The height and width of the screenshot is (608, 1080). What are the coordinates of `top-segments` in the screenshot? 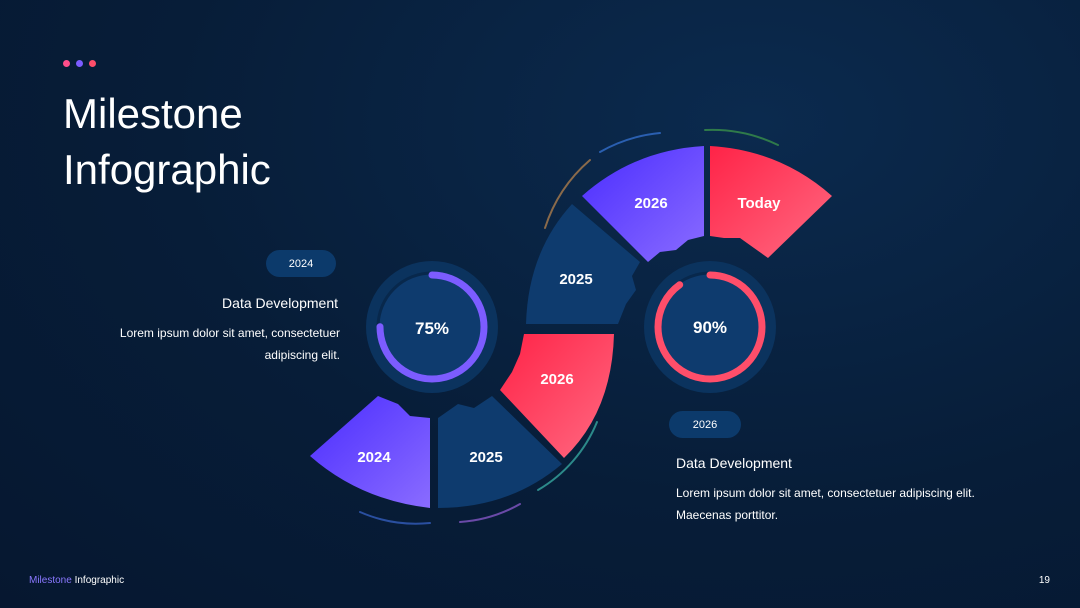 It's located at (679, 235).